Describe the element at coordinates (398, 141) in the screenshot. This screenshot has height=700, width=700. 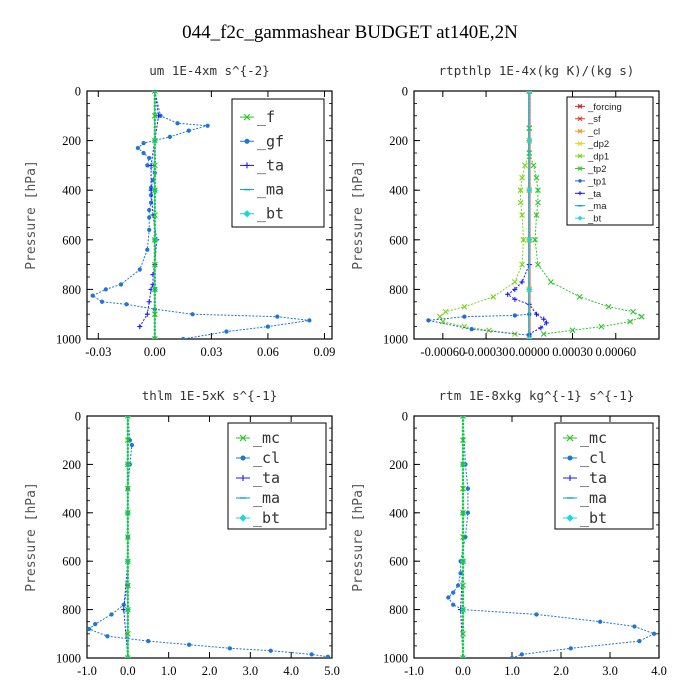
I see `y-tick-label: 200` at that location.